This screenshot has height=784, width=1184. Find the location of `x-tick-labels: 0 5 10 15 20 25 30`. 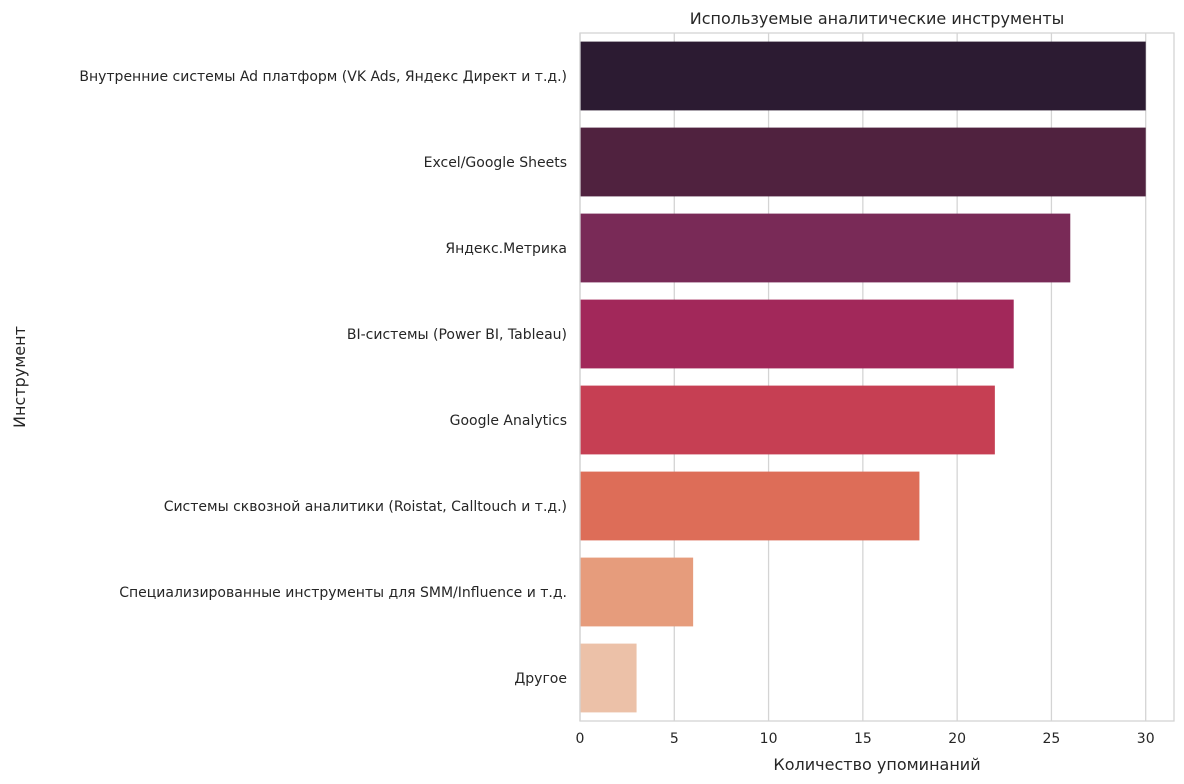

x-tick-labels: 0 5 10 15 20 25 30 is located at coordinates (865, 739).